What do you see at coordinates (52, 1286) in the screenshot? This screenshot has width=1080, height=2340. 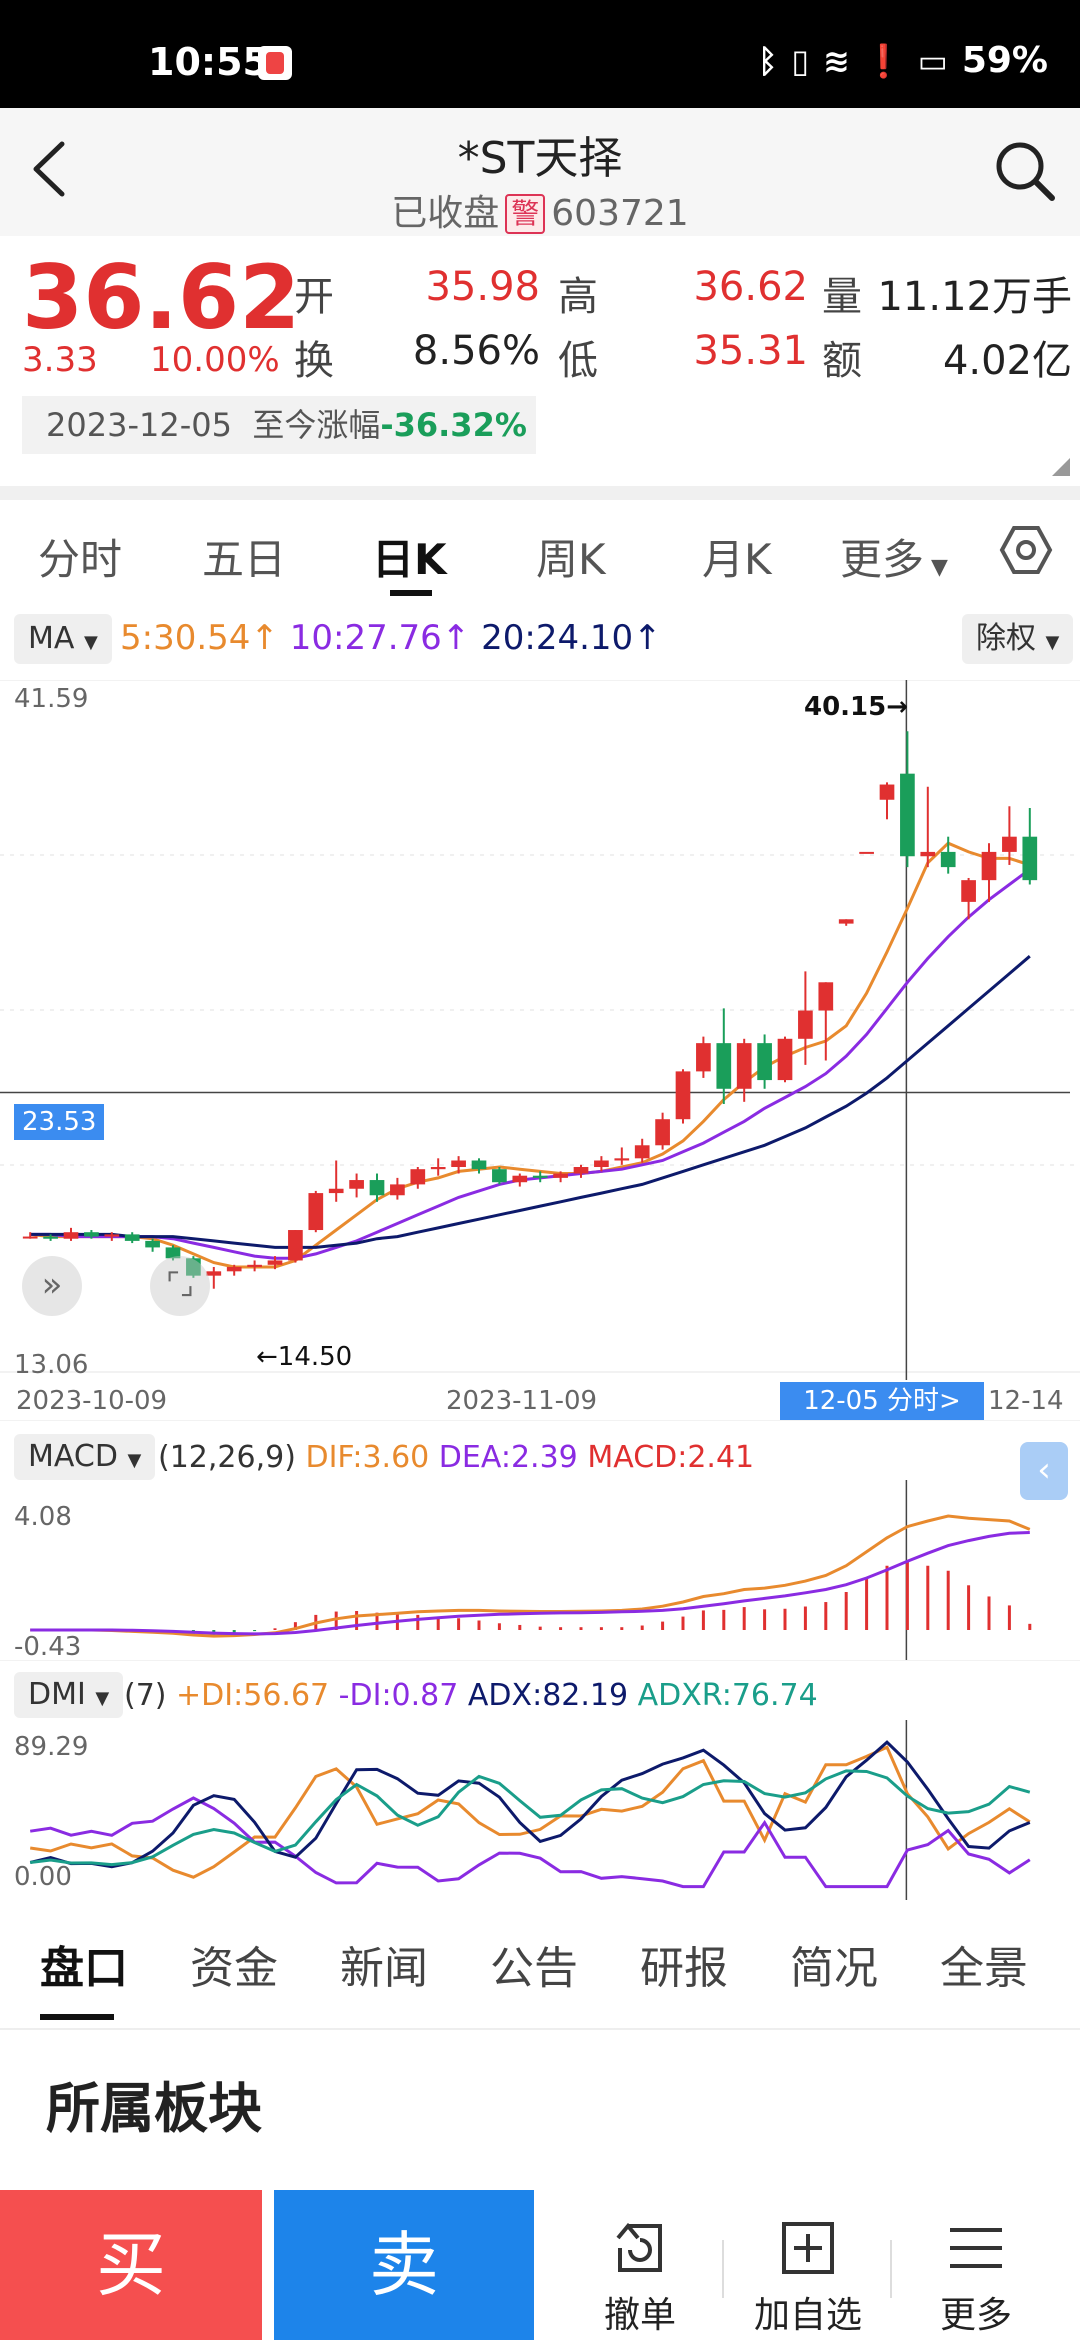 I see `expand-history-icon: »` at bounding box center [52, 1286].